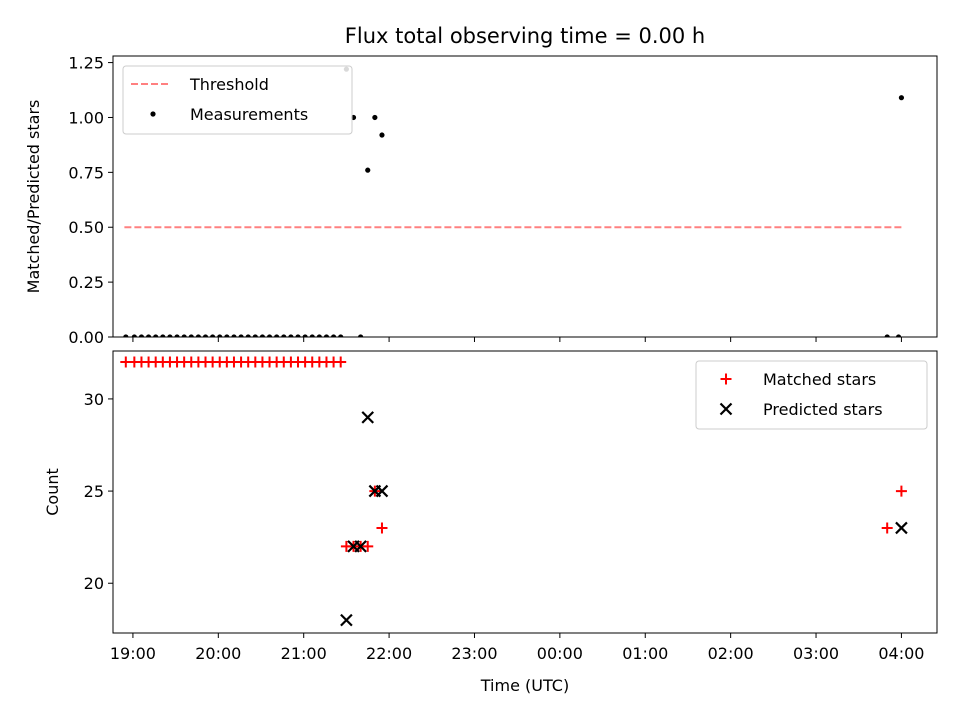  What do you see at coordinates (731, 653) in the screenshot?
I see `bottom-xtick-label: 02:00` at bounding box center [731, 653].